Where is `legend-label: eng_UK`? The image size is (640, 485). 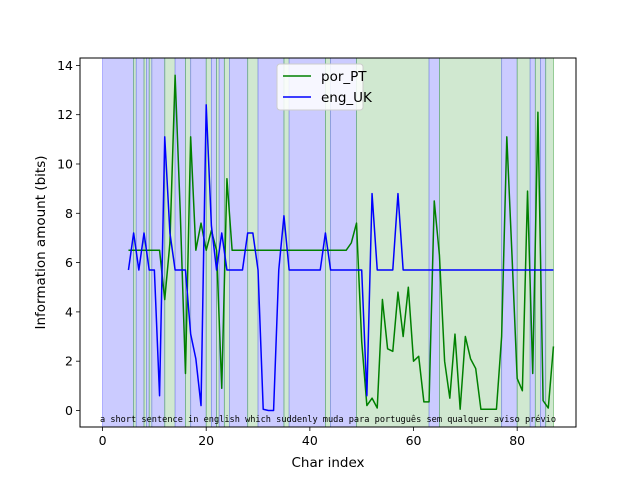
legend-label: eng_UK is located at coordinates (347, 98).